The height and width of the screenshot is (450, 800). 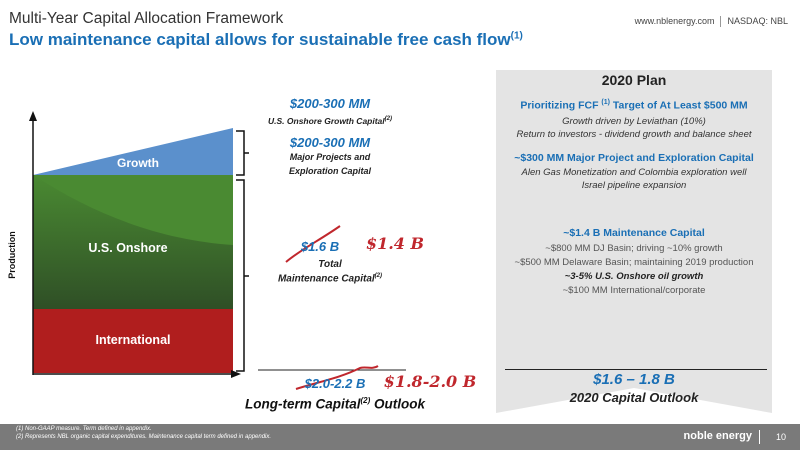 I want to click on y-axis-arrow, so click(x=33, y=116).